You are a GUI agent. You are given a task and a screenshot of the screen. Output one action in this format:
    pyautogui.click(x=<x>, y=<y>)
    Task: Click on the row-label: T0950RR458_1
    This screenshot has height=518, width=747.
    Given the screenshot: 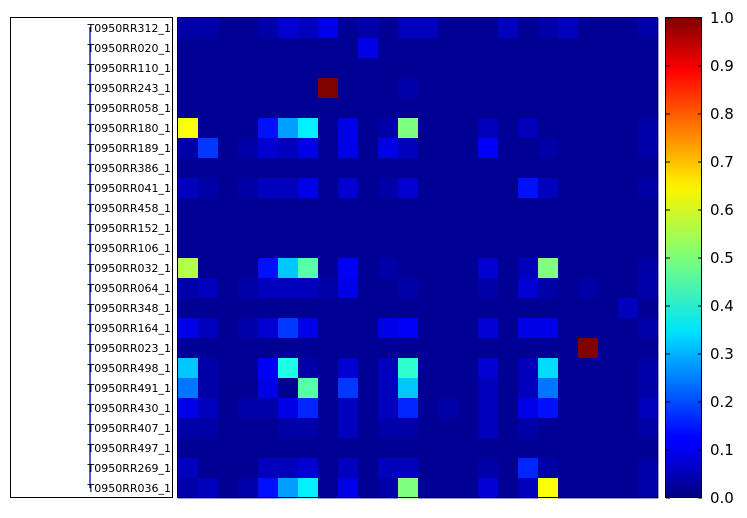 What is the action you would take?
    pyautogui.click(x=129, y=208)
    